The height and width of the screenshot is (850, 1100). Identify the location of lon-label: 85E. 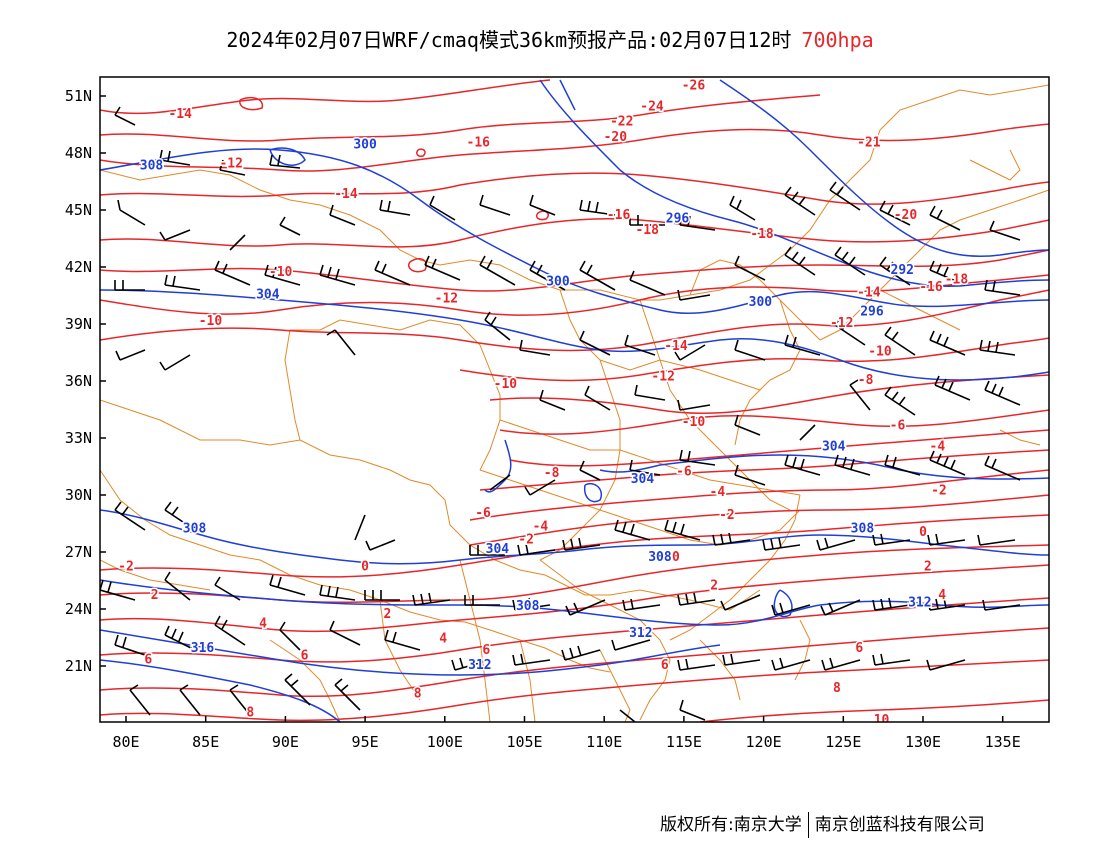
(205, 742).